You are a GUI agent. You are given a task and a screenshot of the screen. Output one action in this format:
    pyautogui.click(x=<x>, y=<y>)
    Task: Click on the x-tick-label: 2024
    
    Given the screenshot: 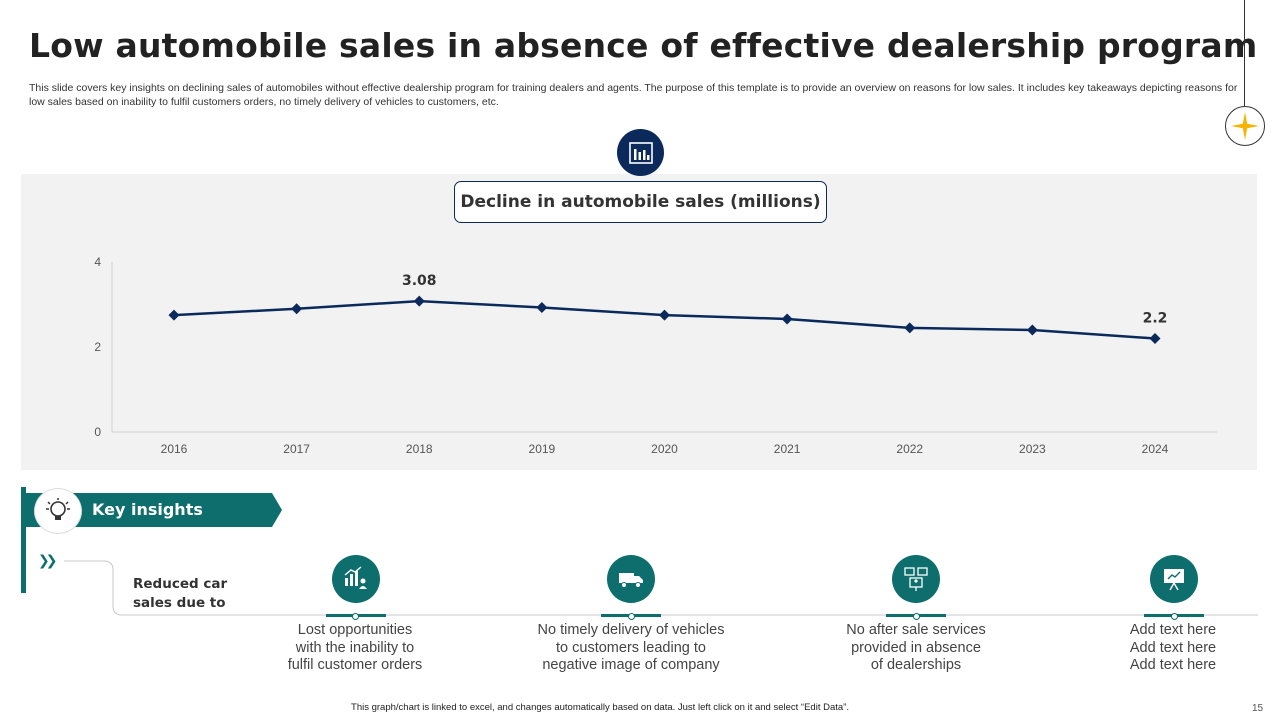 What is the action you would take?
    pyautogui.click(x=1155, y=449)
    